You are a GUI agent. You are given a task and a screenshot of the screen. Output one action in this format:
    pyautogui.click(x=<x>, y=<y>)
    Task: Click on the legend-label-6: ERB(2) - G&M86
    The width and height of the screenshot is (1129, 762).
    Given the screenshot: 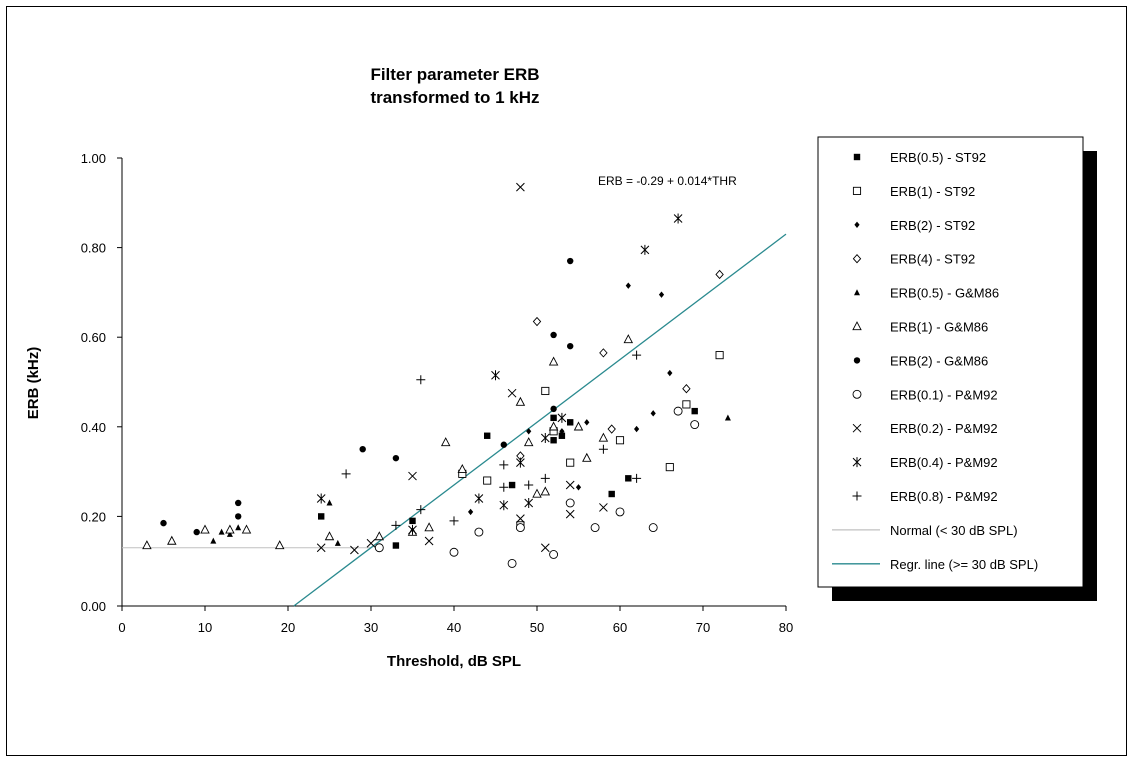 What is the action you would take?
    pyautogui.click(x=939, y=360)
    